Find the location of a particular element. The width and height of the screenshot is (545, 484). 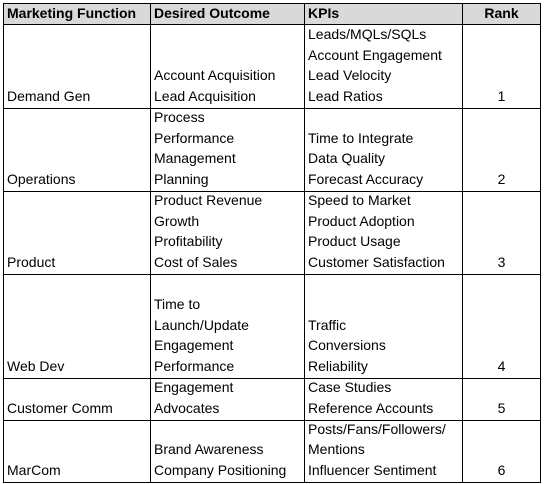

header-text: Desired Outcome is located at coordinates (212, 13).